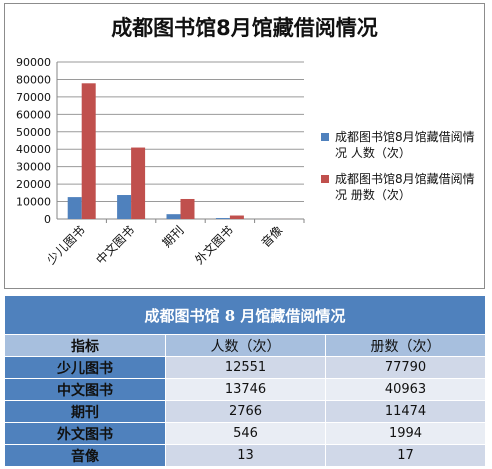 The image size is (492, 469). I want to click on row-books: 40963, so click(405, 389).